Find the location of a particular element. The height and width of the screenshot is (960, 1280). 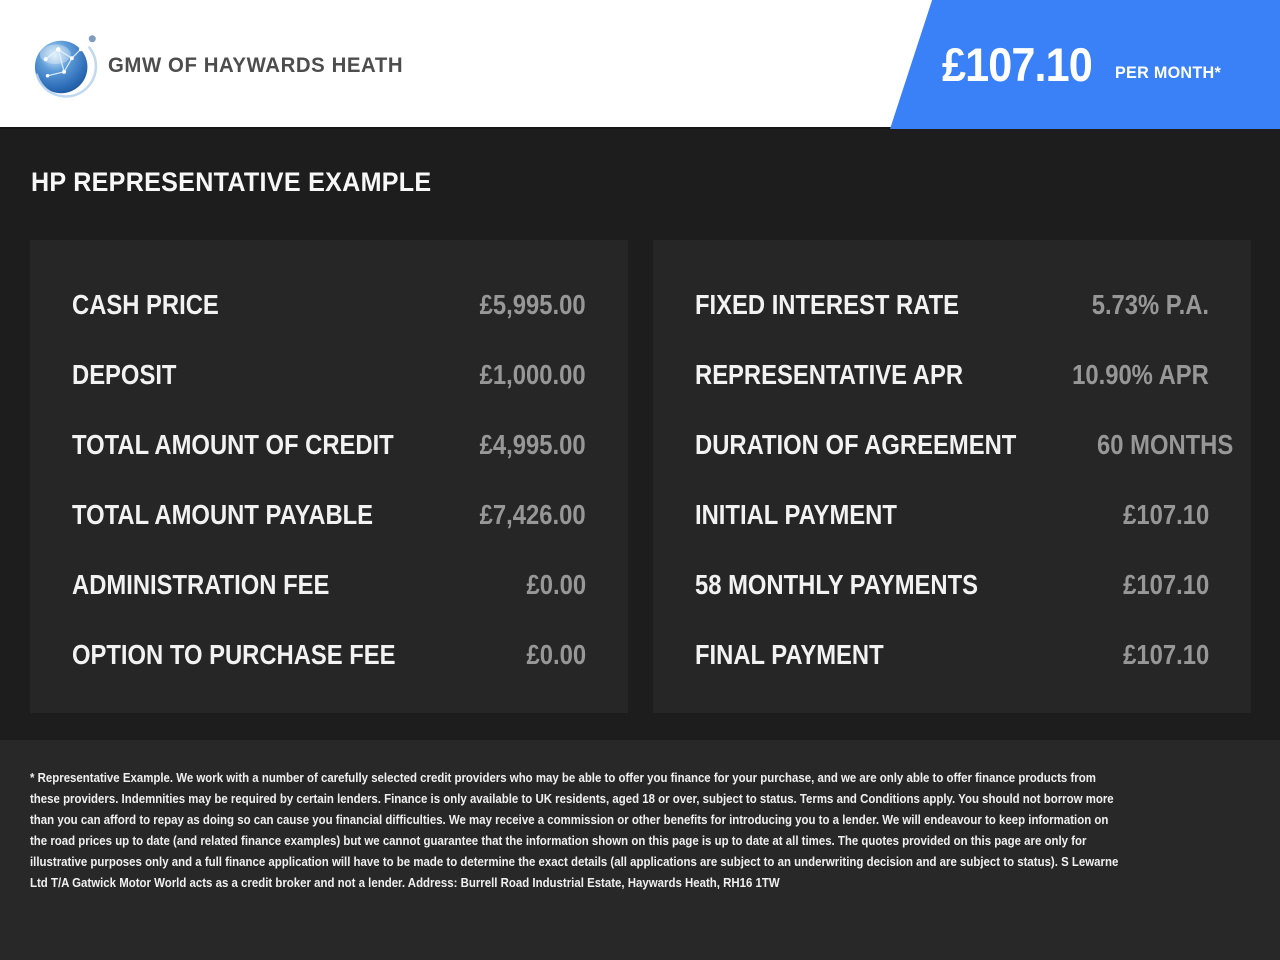

finance-row-label: TOTAL AMOUNT PAYABLE is located at coordinates (223, 514).